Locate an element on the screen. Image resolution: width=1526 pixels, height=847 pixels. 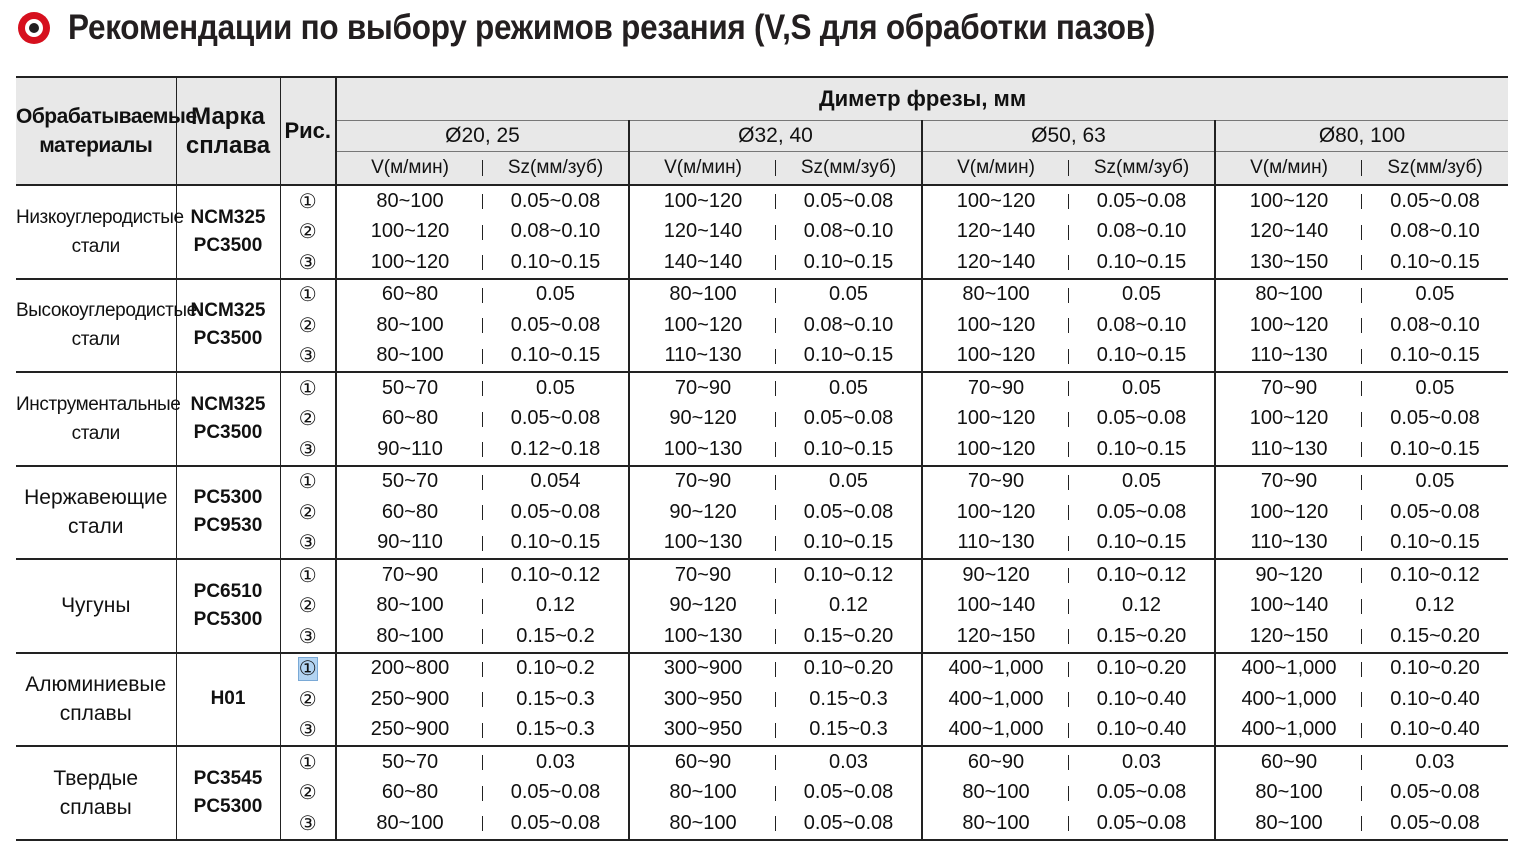
grade-label: PC6510 is located at coordinates (228, 591).